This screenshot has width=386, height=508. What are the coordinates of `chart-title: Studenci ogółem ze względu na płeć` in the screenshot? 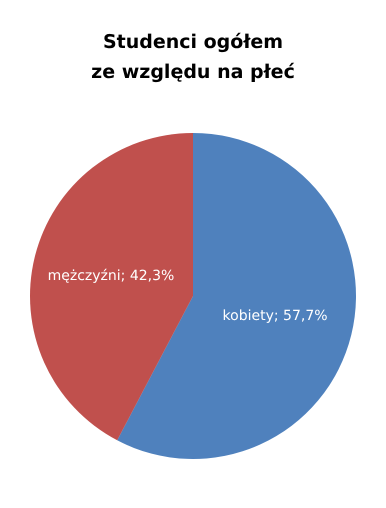 It's located at (193, 57).